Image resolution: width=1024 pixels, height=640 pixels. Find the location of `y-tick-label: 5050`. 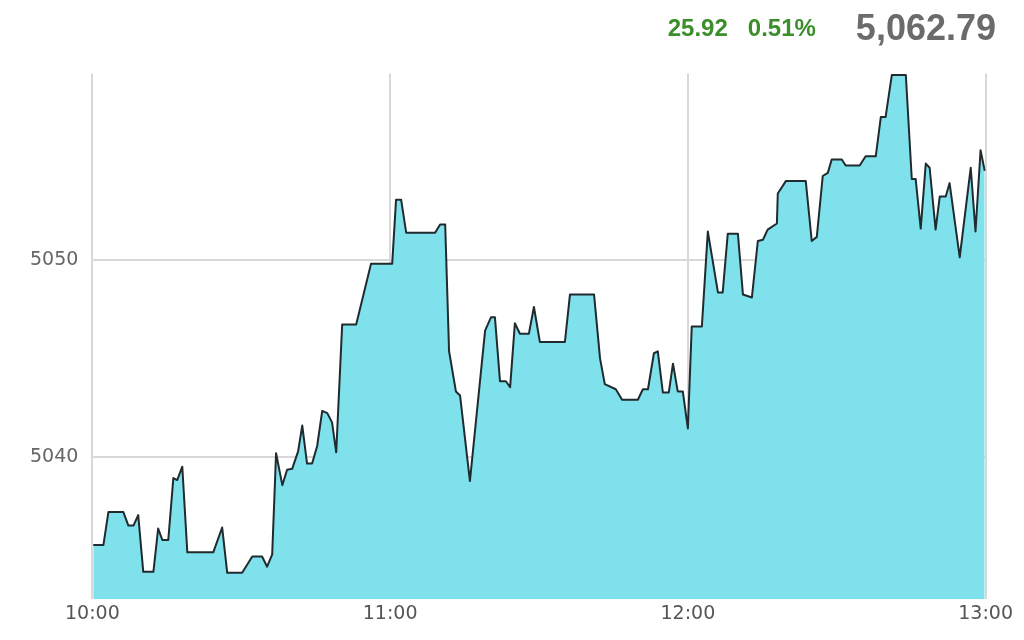

y-tick-label: 5050 is located at coordinates (54, 258).